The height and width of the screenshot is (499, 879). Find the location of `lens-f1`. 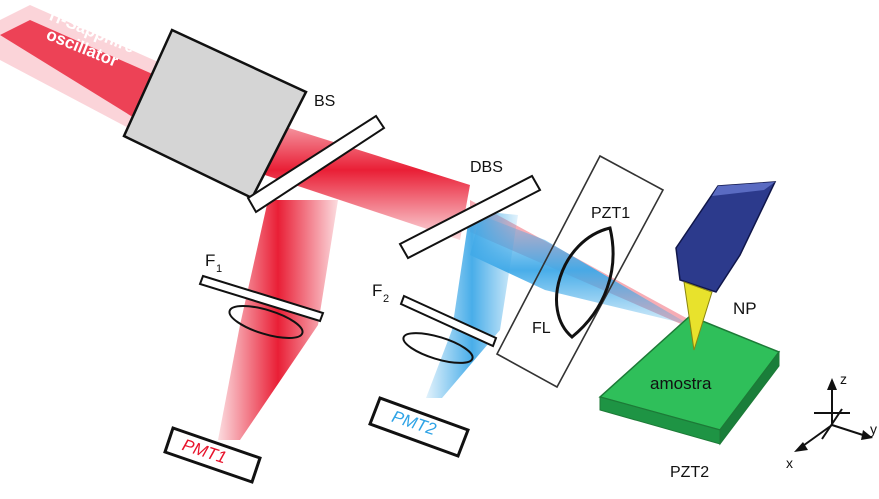

lens-f1 is located at coordinates (266, 322).